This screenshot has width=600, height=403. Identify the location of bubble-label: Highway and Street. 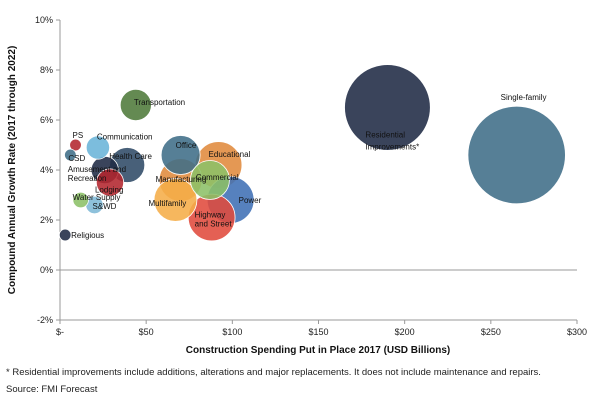
(214, 220).